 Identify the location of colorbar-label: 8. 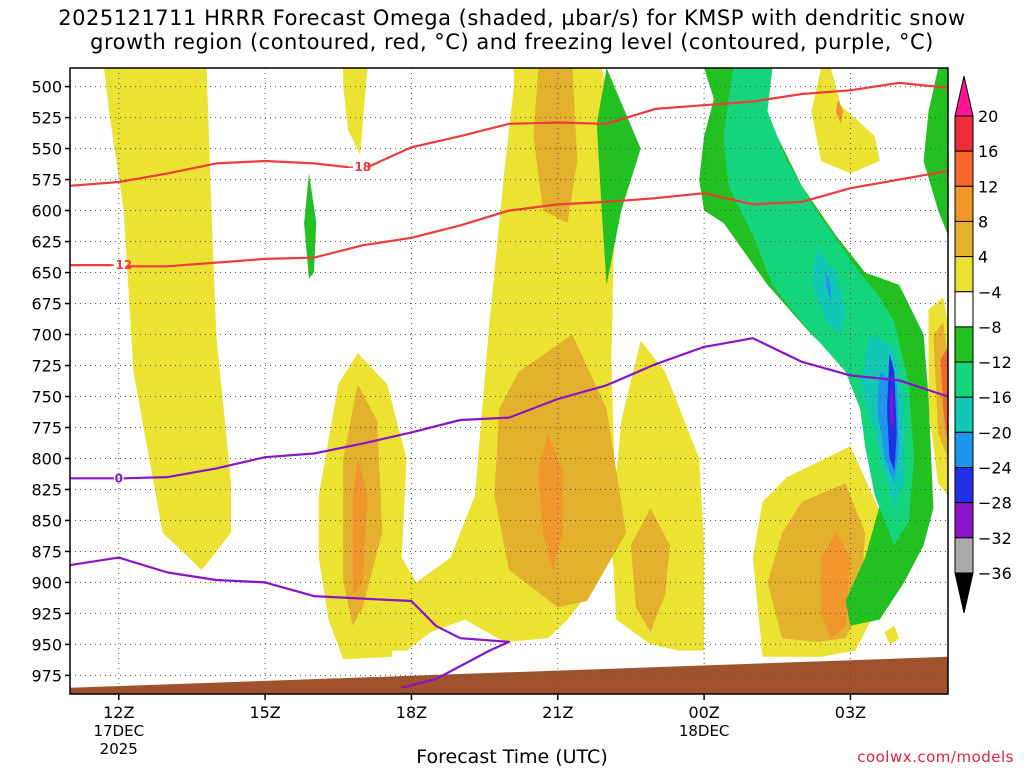
(983, 221).